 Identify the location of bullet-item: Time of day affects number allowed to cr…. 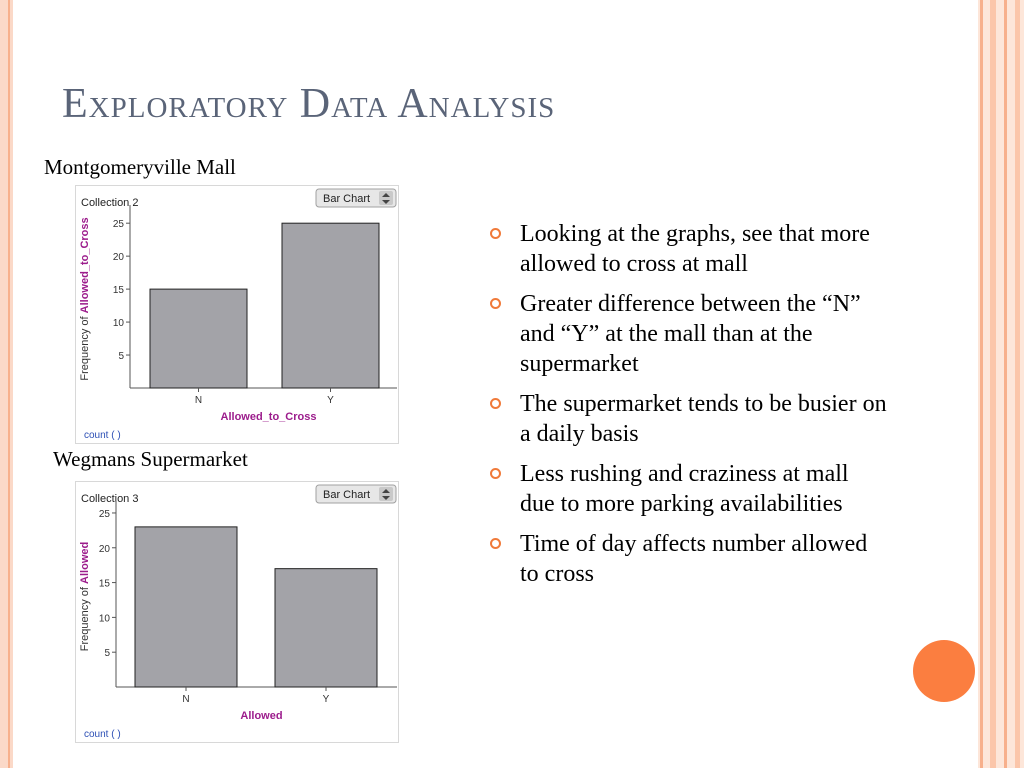
(688, 559).